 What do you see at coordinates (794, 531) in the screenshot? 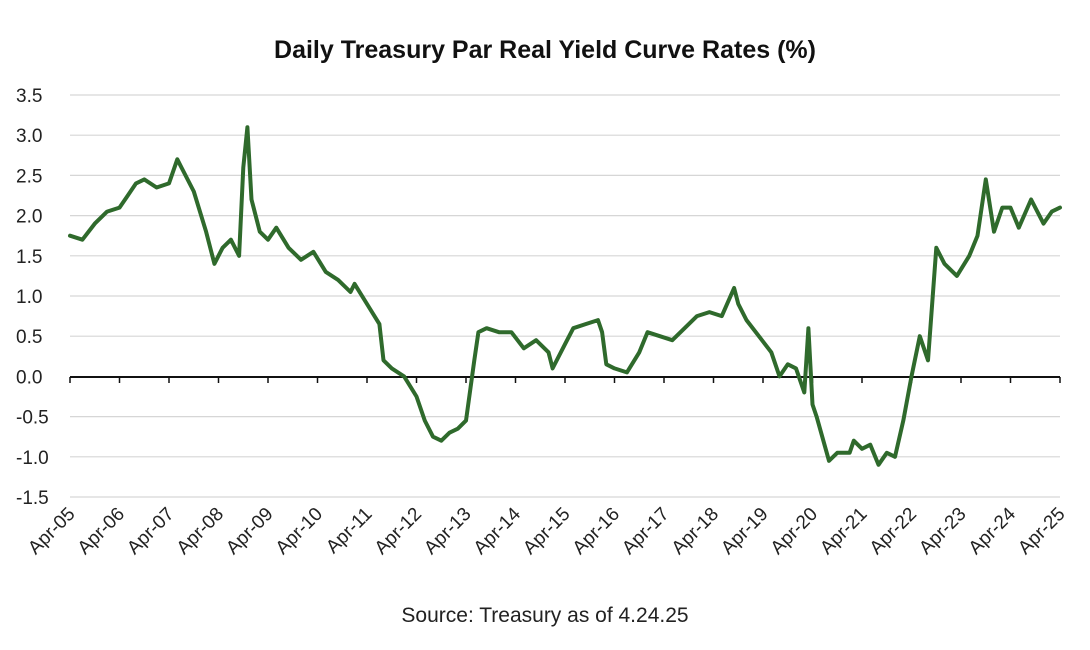
I see `x-tick-label: Apr-20` at bounding box center [794, 531].